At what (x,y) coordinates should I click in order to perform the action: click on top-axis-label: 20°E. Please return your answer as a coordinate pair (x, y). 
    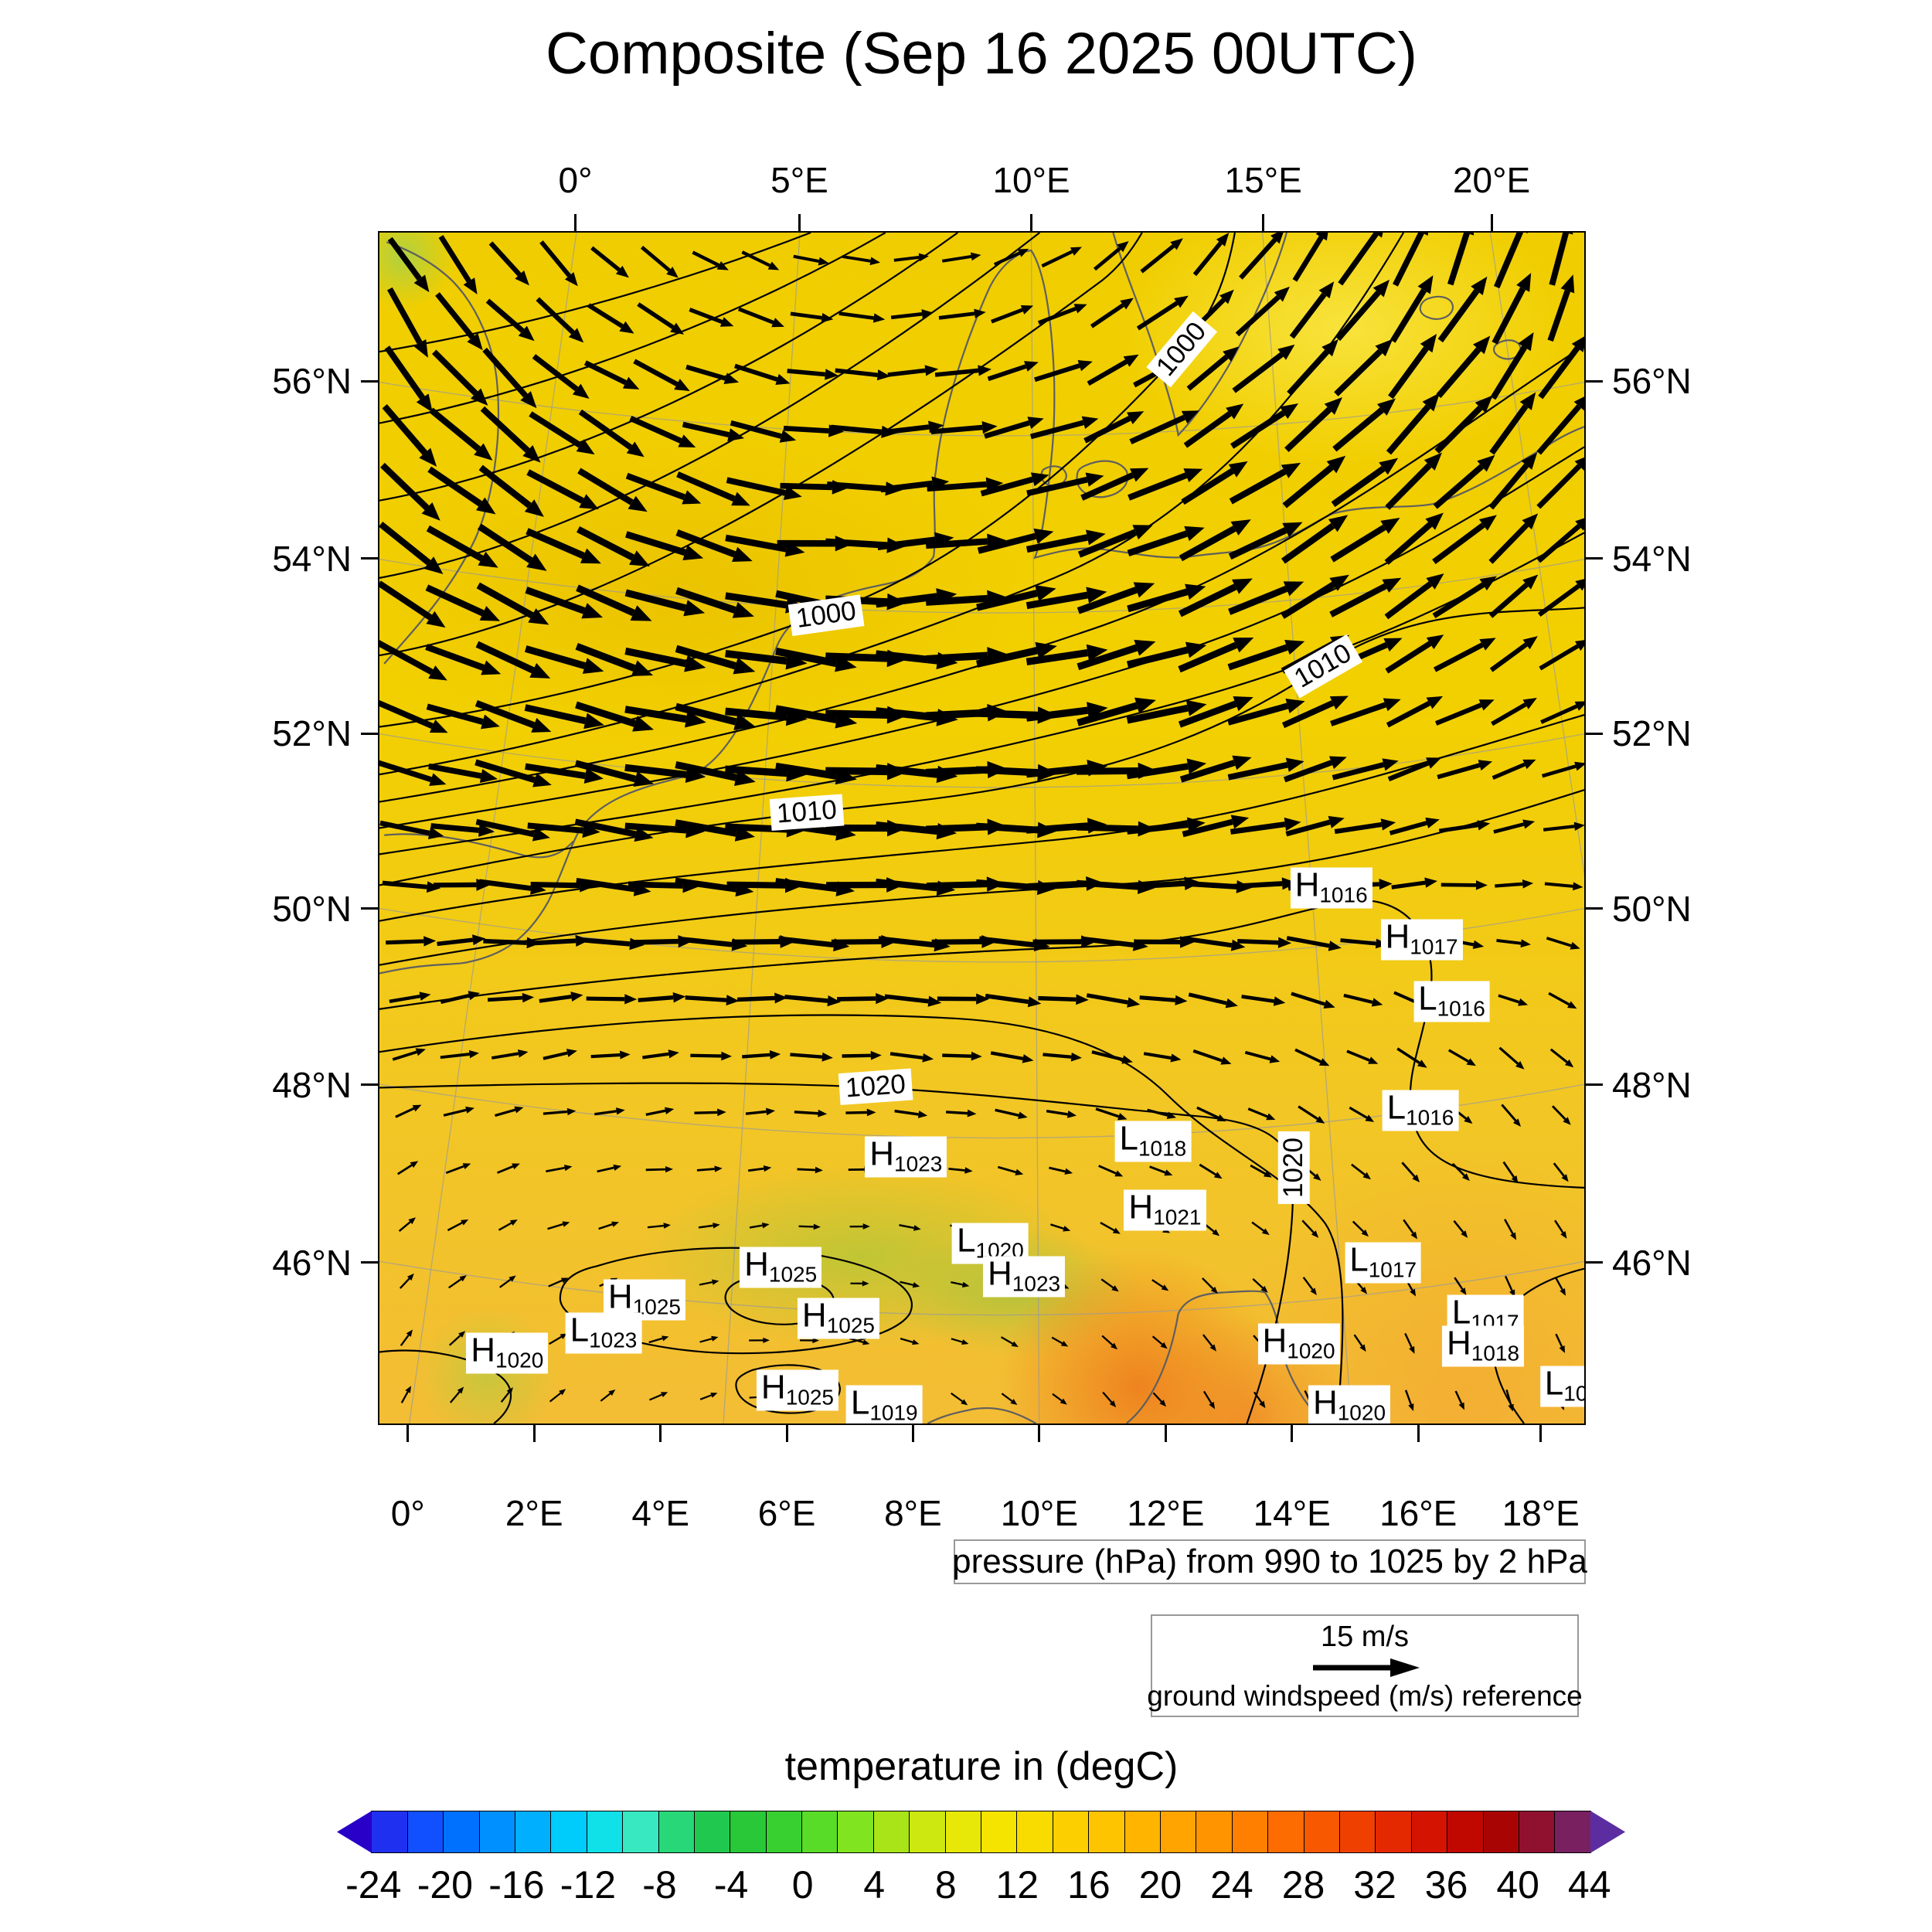
    Looking at the image, I should click on (1491, 180).